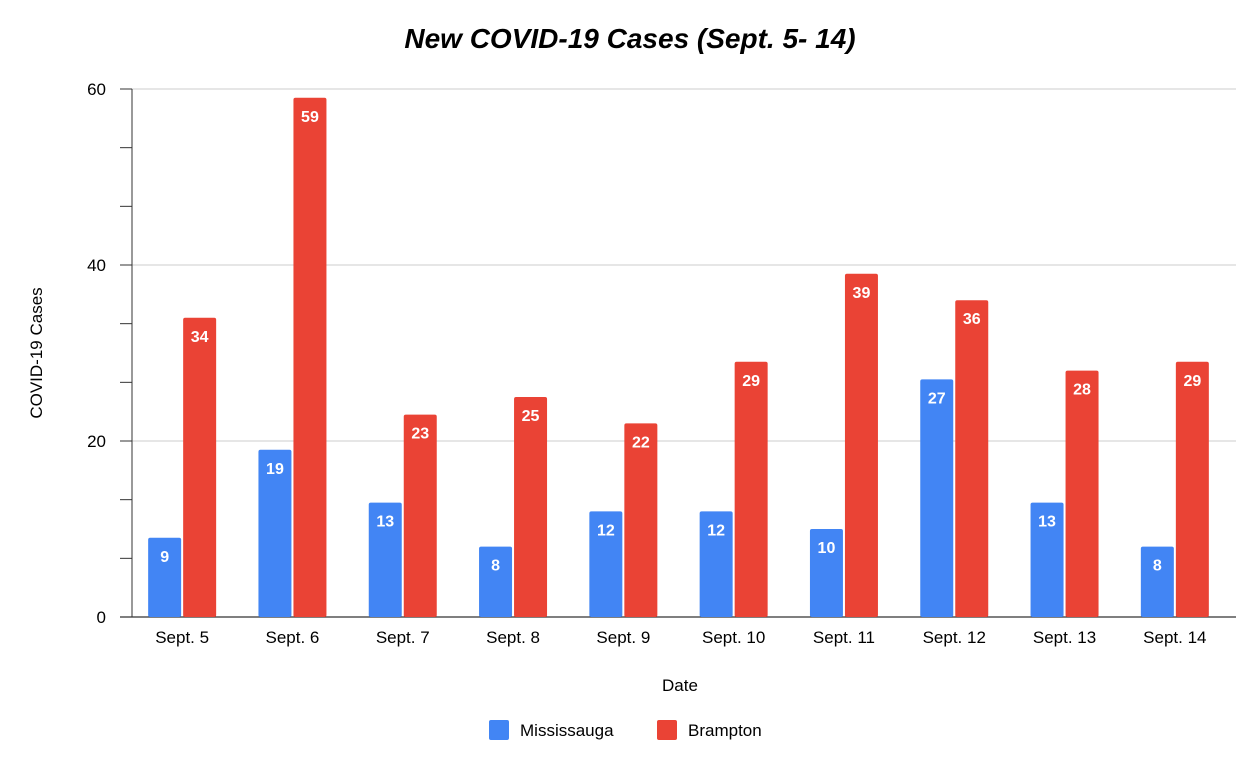 This screenshot has height=760, width=1236. What do you see at coordinates (623, 637) in the screenshot?
I see `x-tick-label: Sept. 9` at bounding box center [623, 637].